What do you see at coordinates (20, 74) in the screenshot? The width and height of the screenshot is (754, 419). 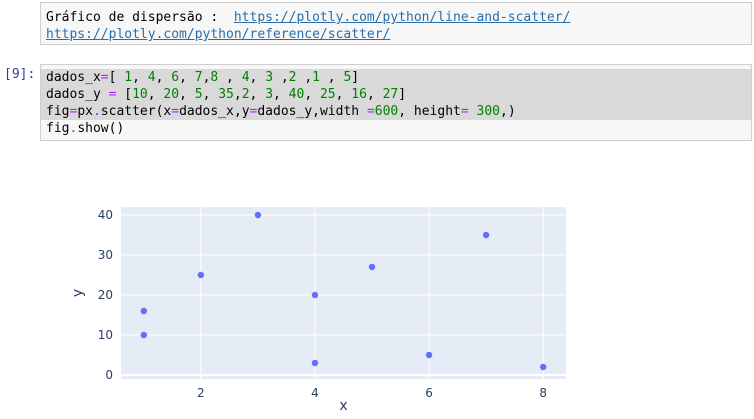 I see `cell-prompt: [9]:` at bounding box center [20, 74].